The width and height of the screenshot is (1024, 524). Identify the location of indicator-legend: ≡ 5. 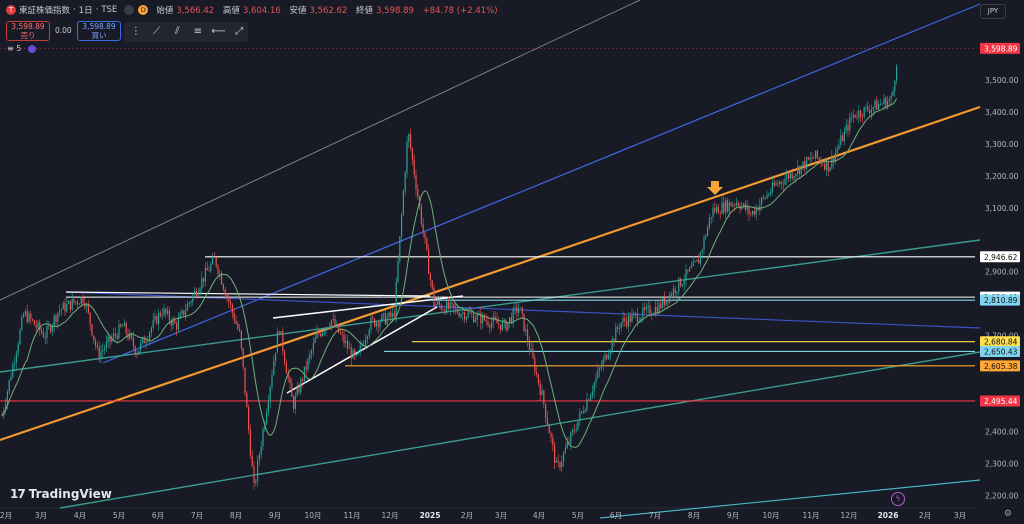
(21, 48).